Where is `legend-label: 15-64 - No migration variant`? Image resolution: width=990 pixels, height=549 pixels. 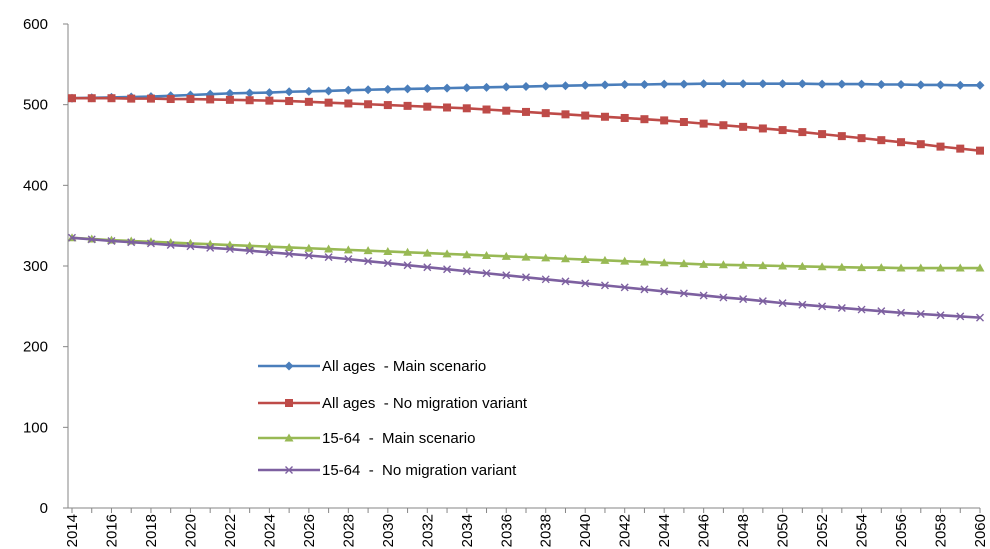 legend-label: 15-64 - No migration variant is located at coordinates (419, 470).